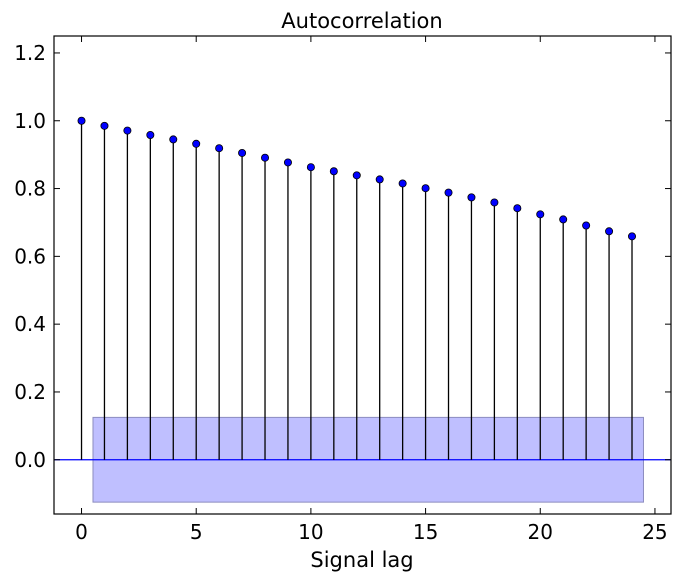 This screenshot has height=583, width=682. Describe the element at coordinates (30, 256) in the screenshot. I see `y-tick-label: 0.6` at that location.